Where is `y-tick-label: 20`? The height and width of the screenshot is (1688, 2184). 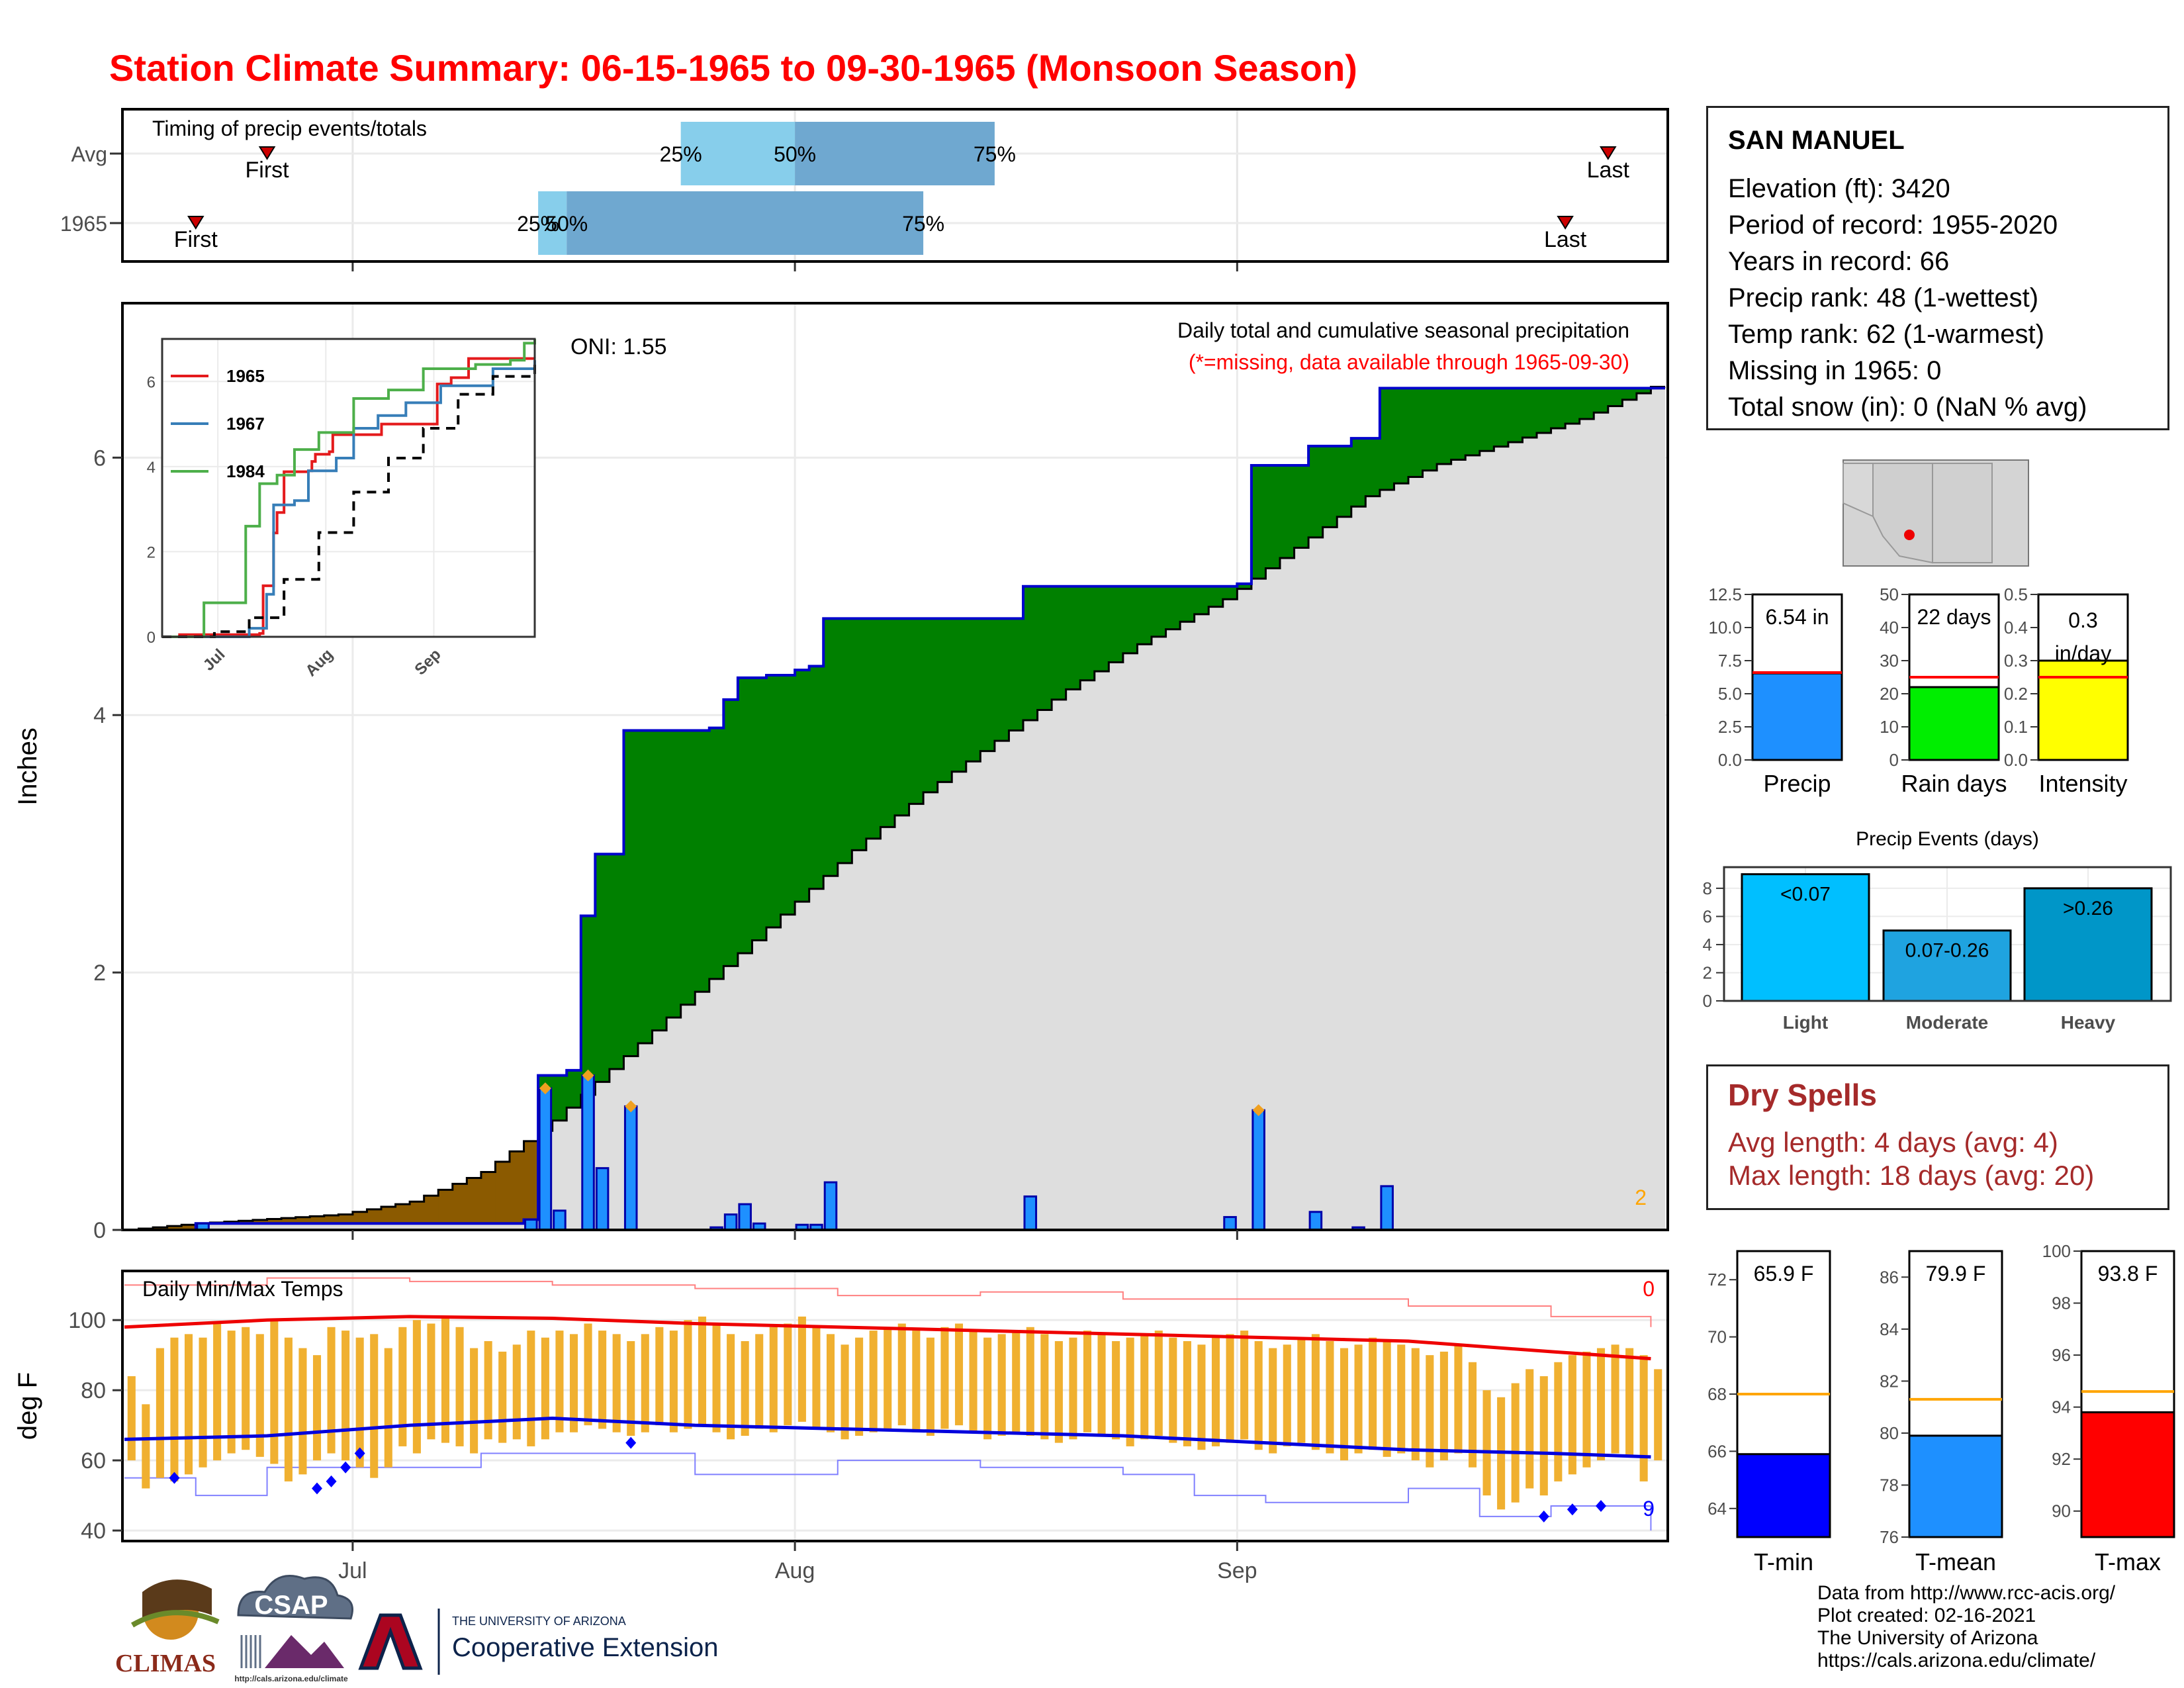 y-tick-label: 20 is located at coordinates (1889, 694).